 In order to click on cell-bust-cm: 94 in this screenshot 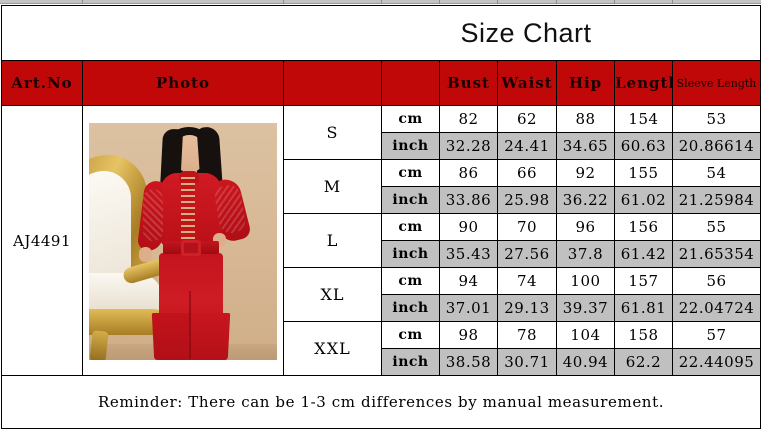, I will do `click(468, 281)`.